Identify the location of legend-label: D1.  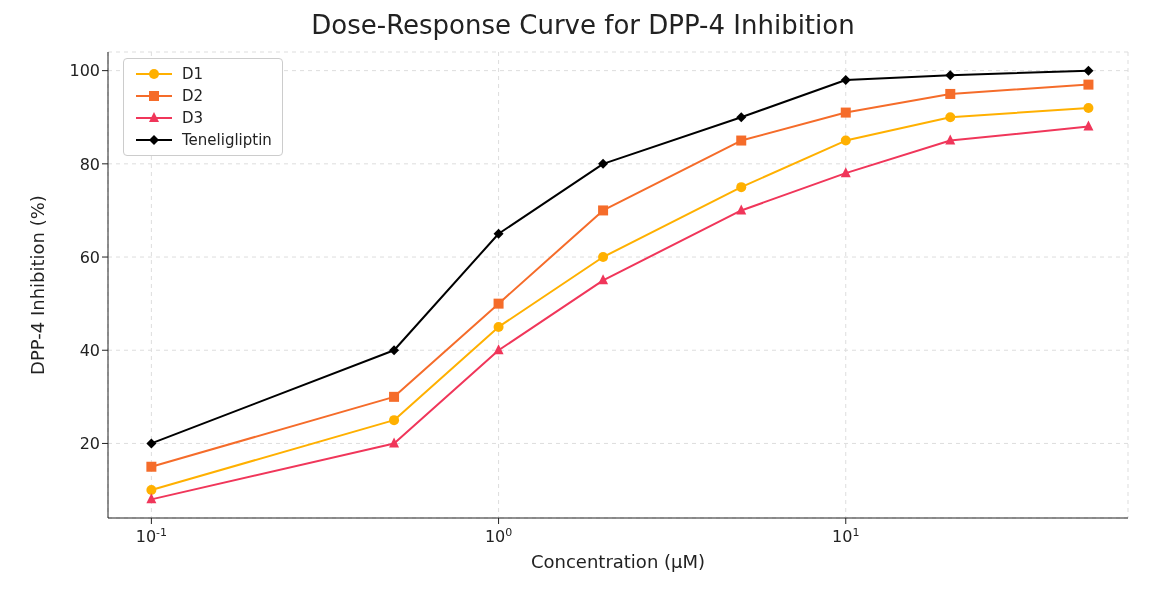
(193, 74).